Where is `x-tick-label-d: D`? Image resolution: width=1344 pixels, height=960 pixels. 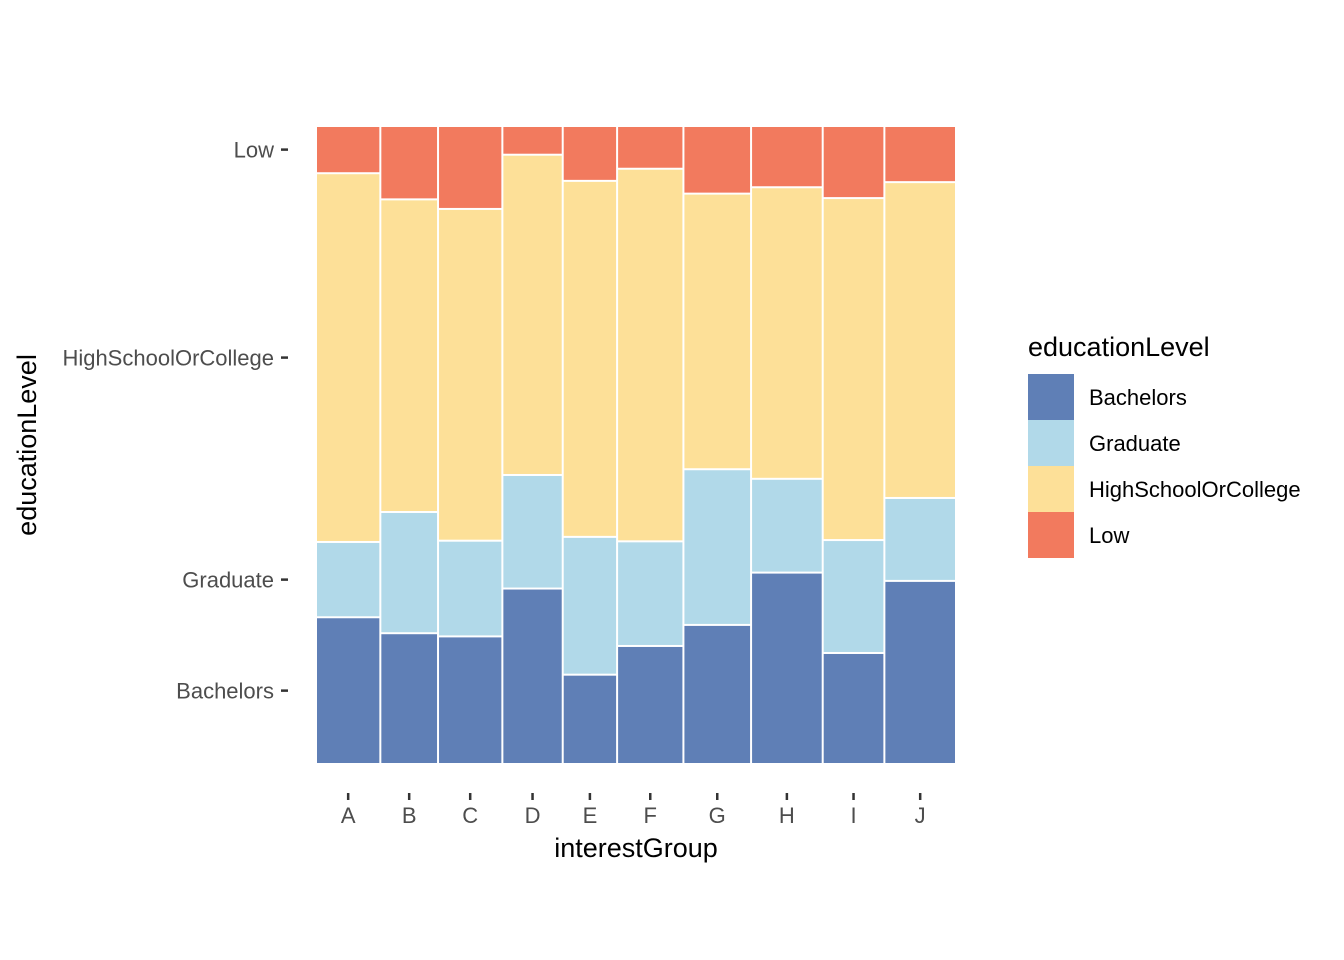
x-tick-label-d: D is located at coordinates (533, 815).